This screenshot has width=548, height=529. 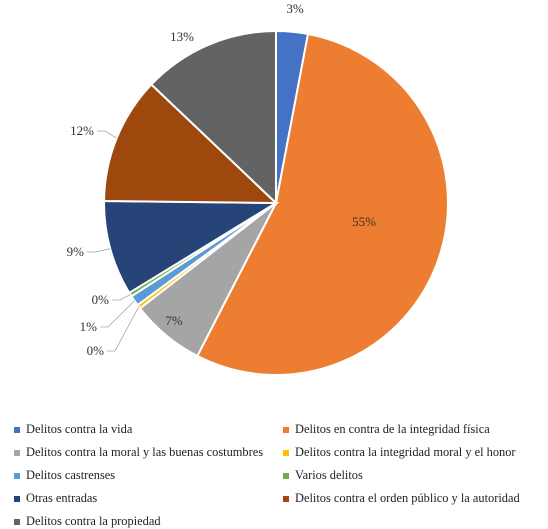 What do you see at coordinates (329, 475) in the screenshot?
I see `legend-label: Varios delitos` at bounding box center [329, 475].